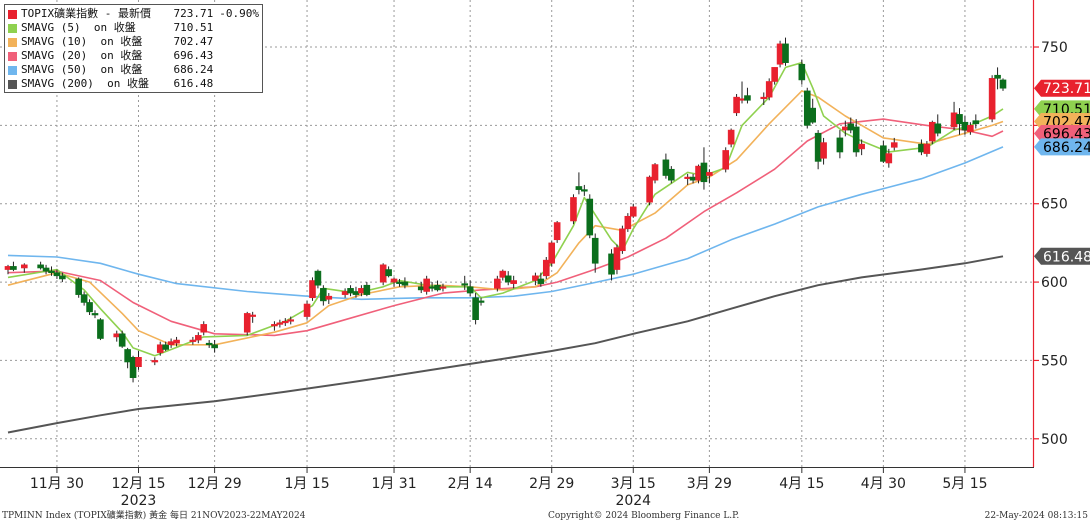 Image resolution: width=1090 pixels, height=523 pixels. Describe the element at coordinates (1062, 256) in the screenshot. I see `value-tag: 616.48` at that location.